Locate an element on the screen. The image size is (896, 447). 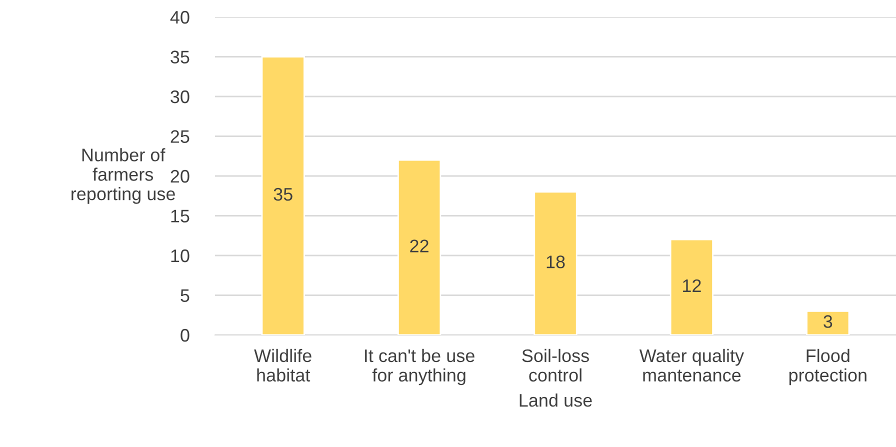
data-label: 3 is located at coordinates (828, 321).